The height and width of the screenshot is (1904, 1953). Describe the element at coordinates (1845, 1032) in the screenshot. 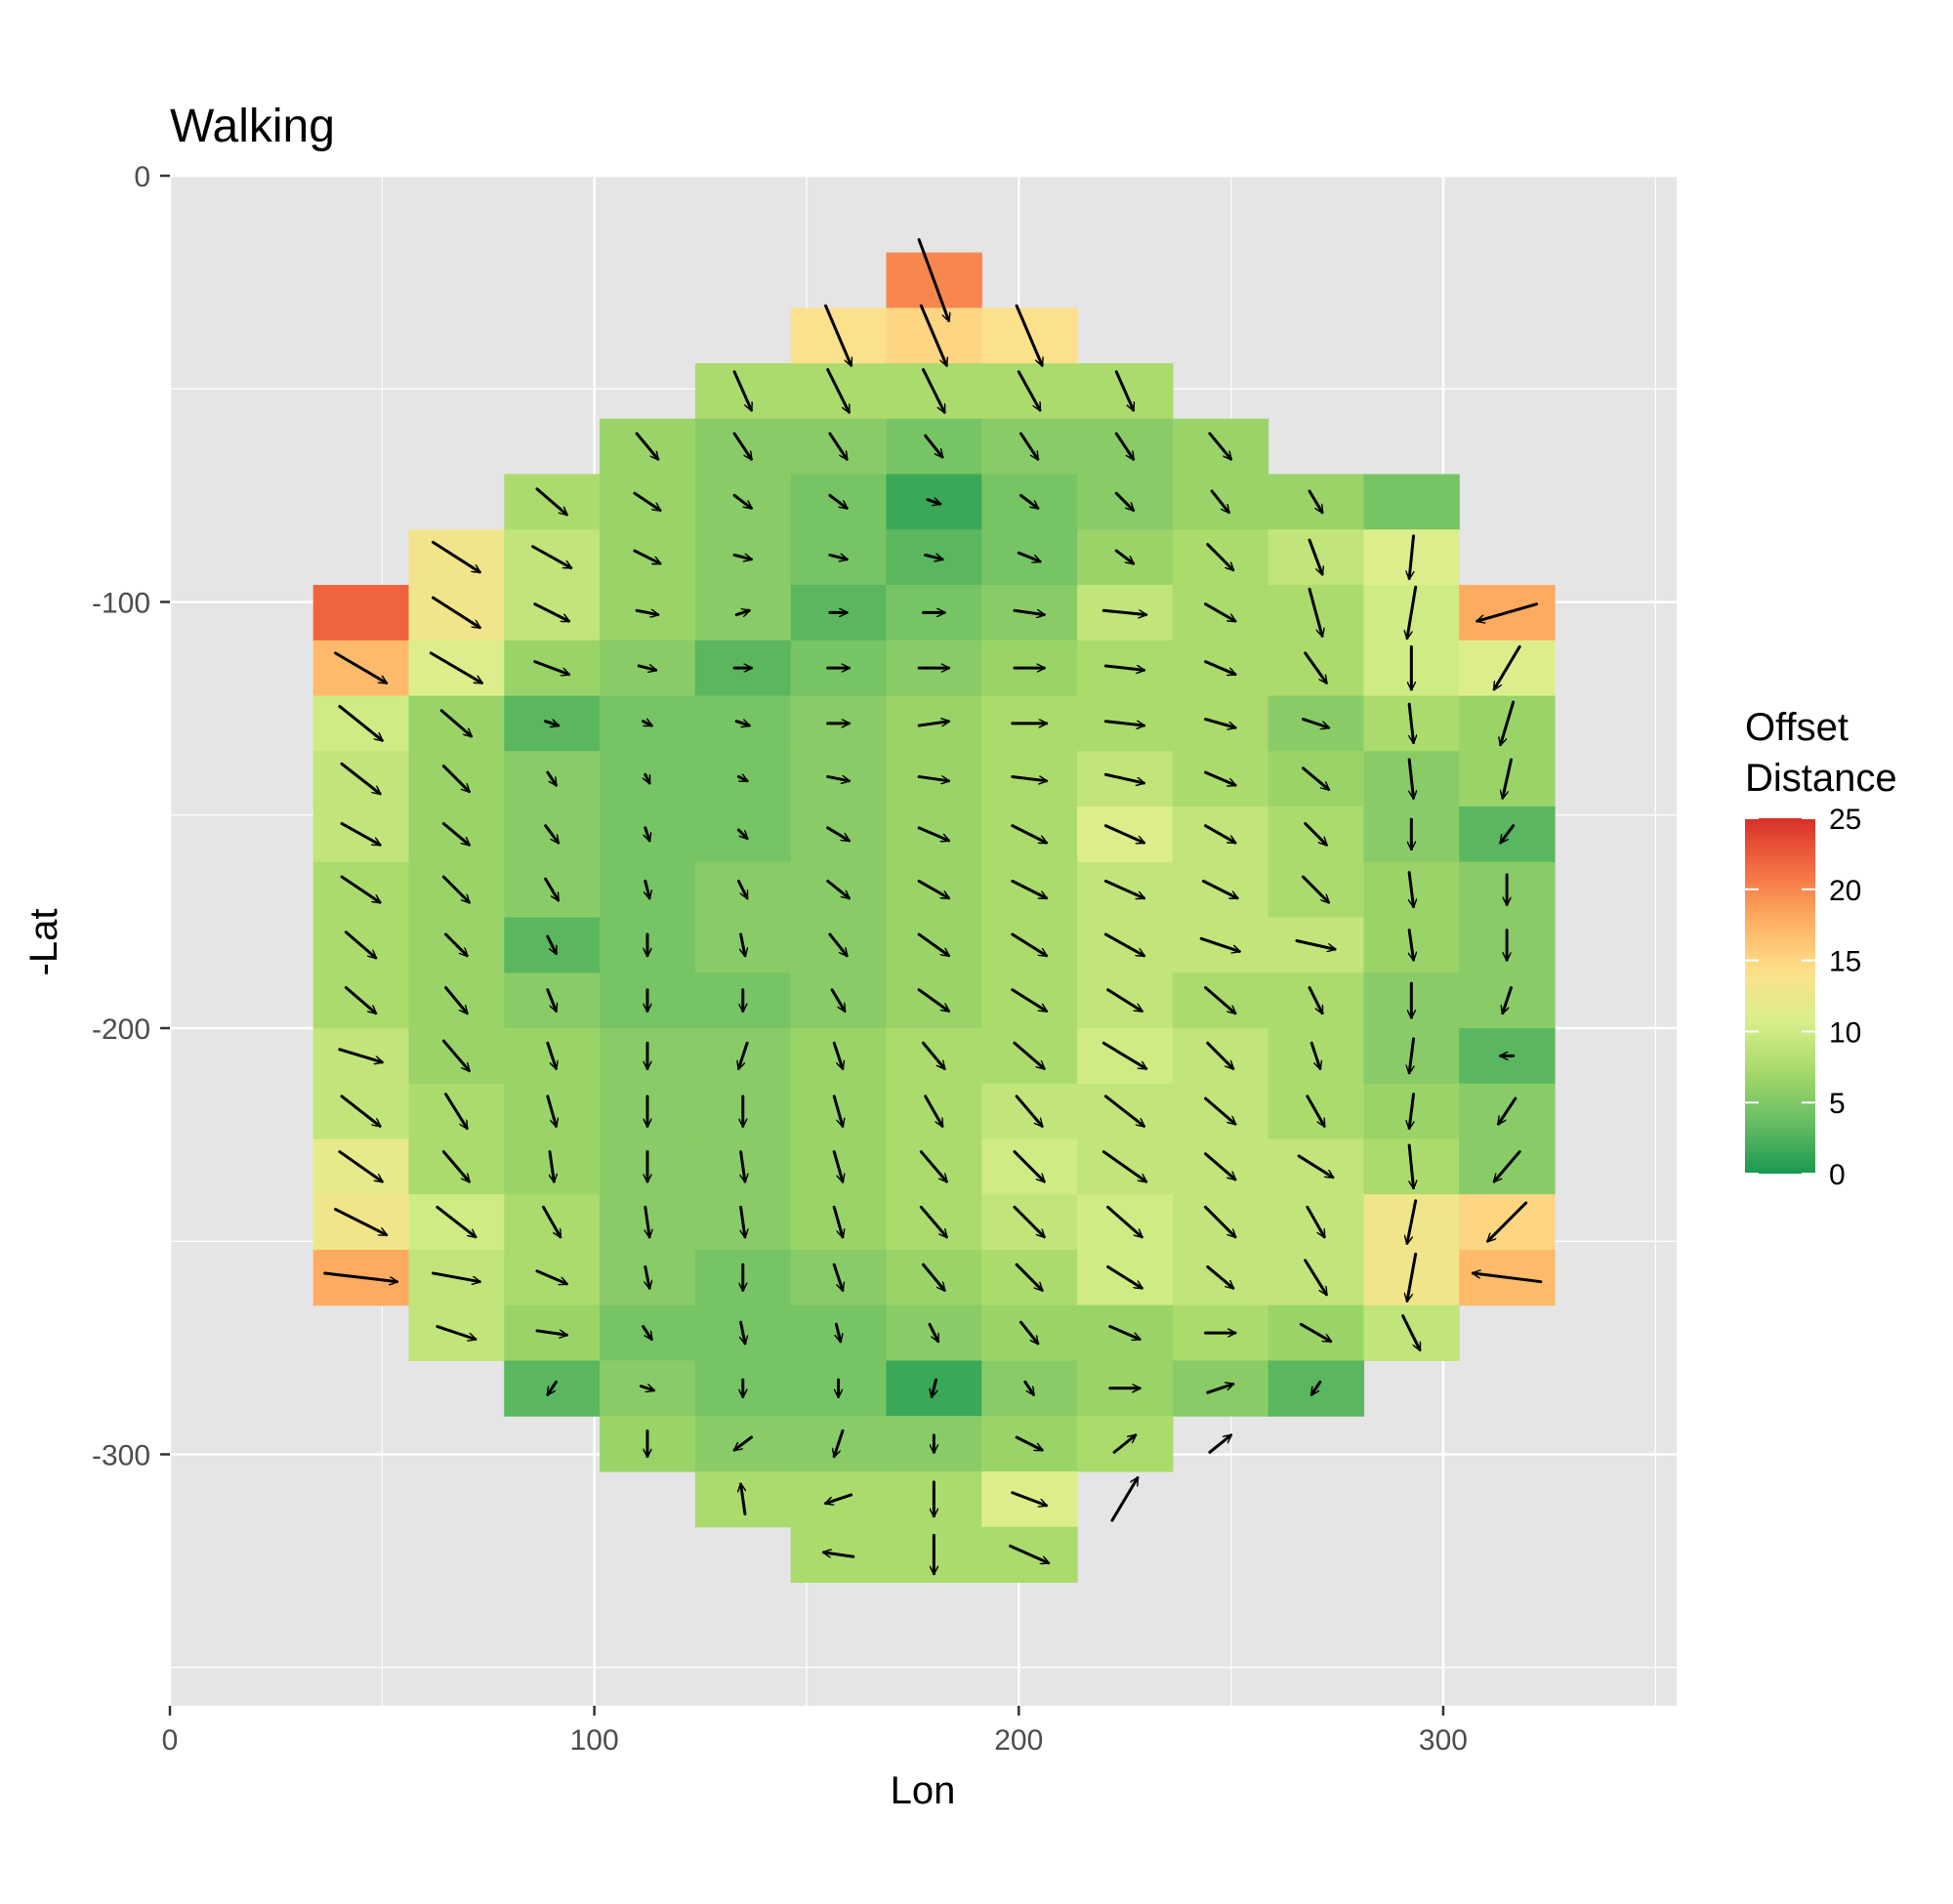

I see `legend-tick-label: 10` at that location.